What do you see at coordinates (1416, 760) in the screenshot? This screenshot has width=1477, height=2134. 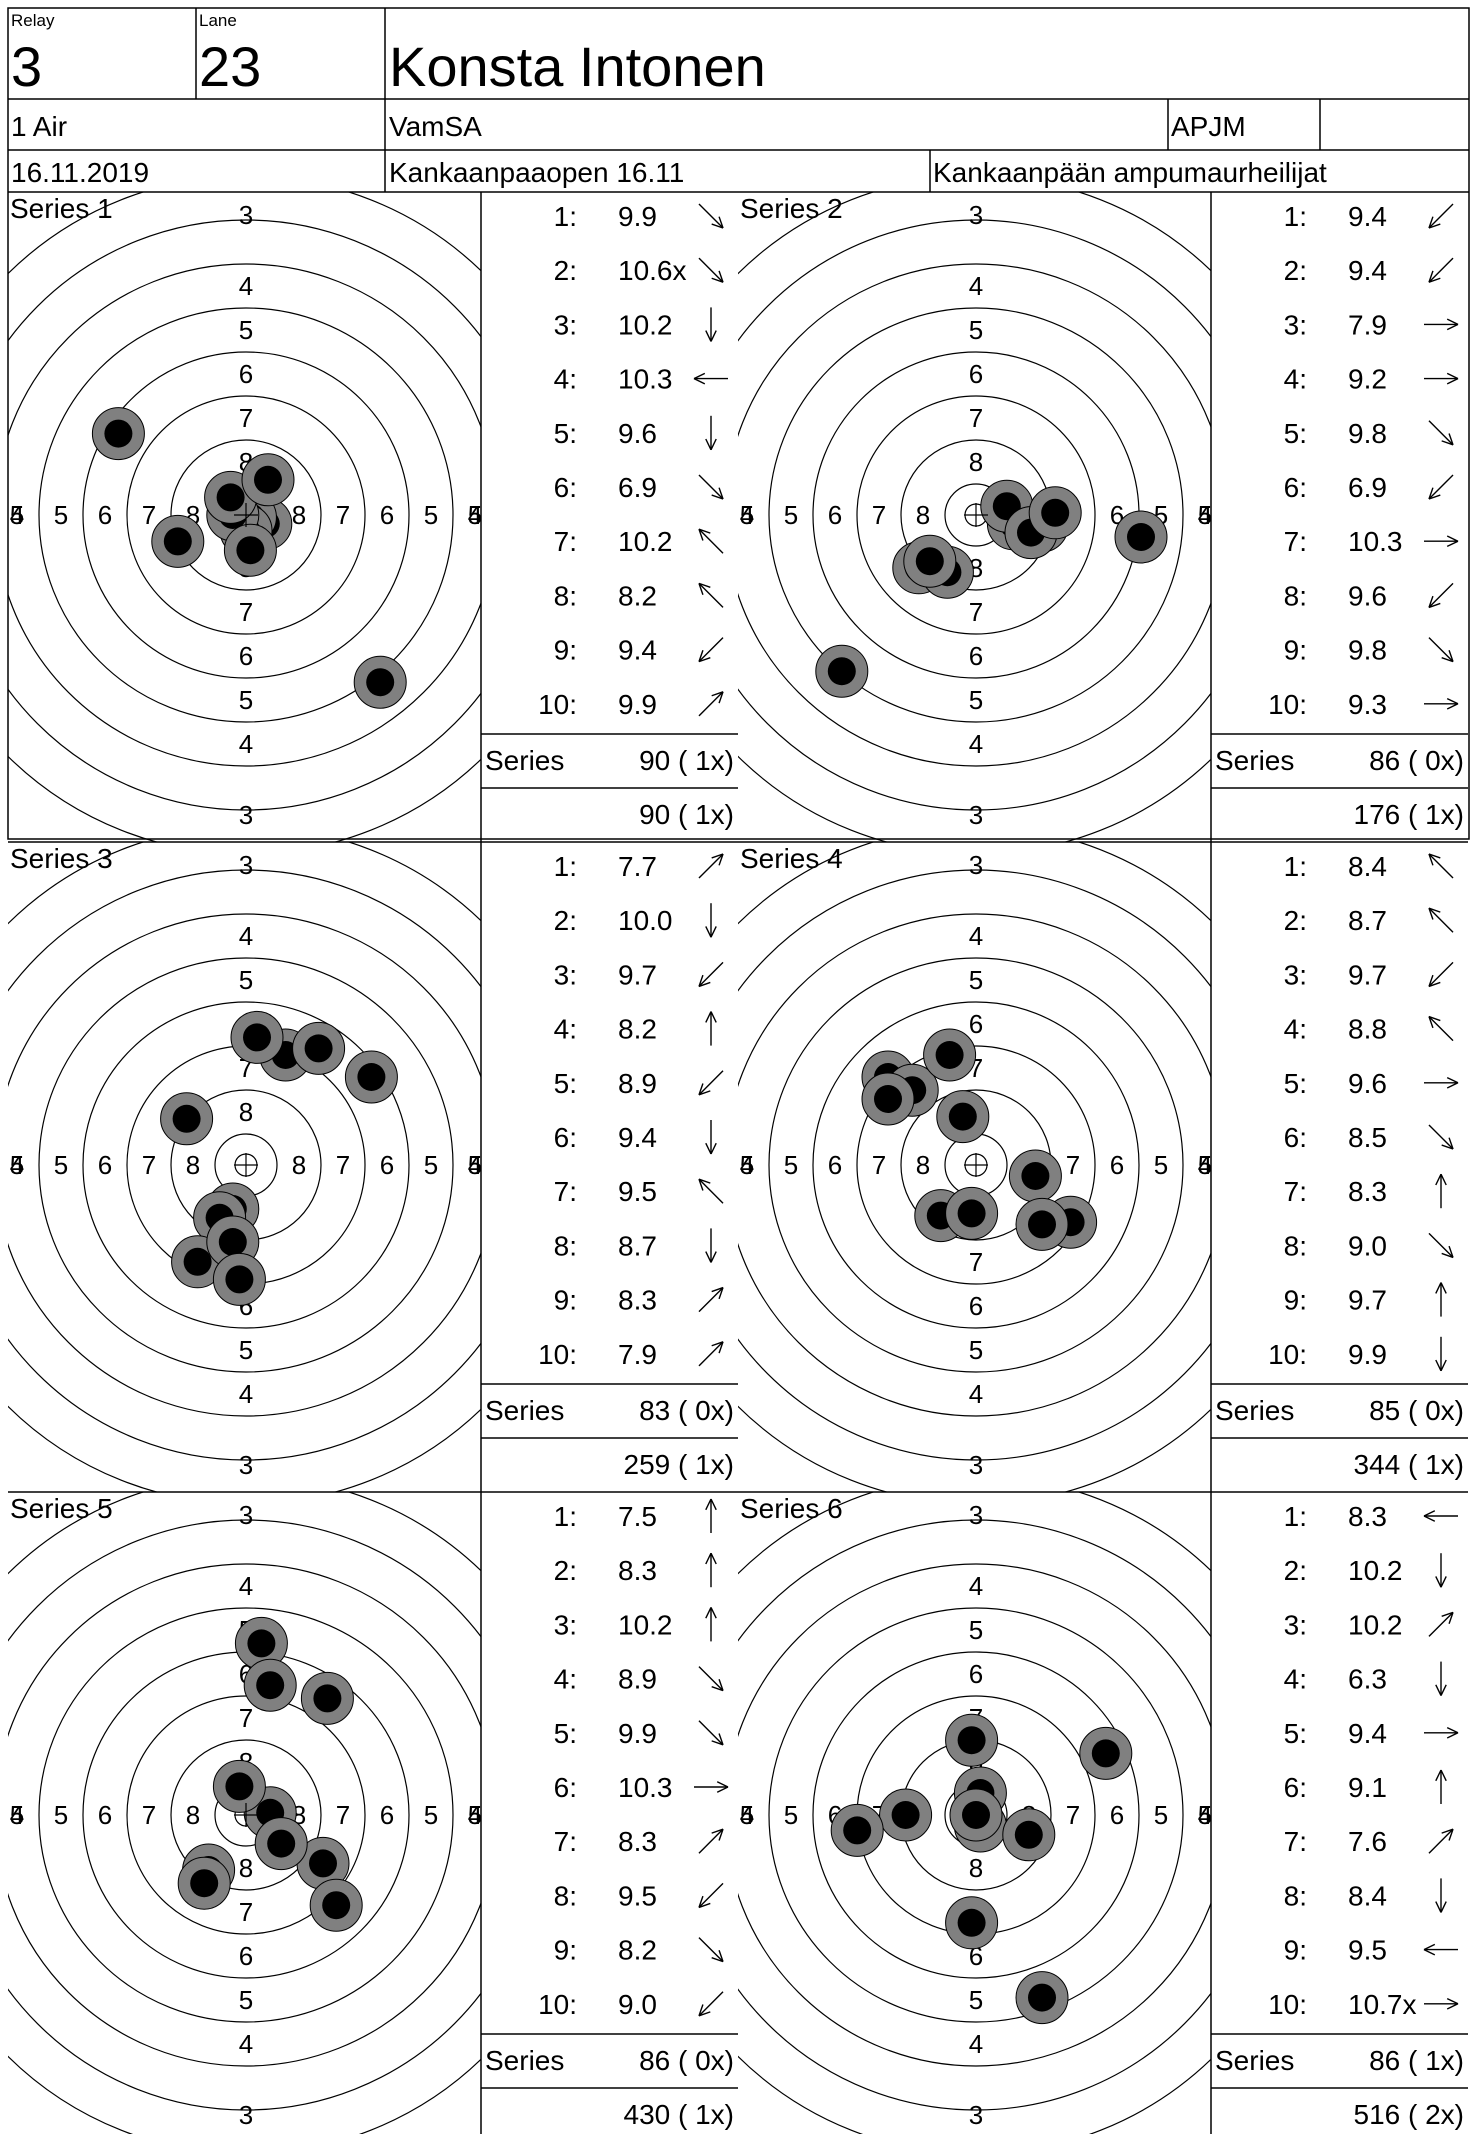 I see `series-score: 86 ( 0x)` at bounding box center [1416, 760].